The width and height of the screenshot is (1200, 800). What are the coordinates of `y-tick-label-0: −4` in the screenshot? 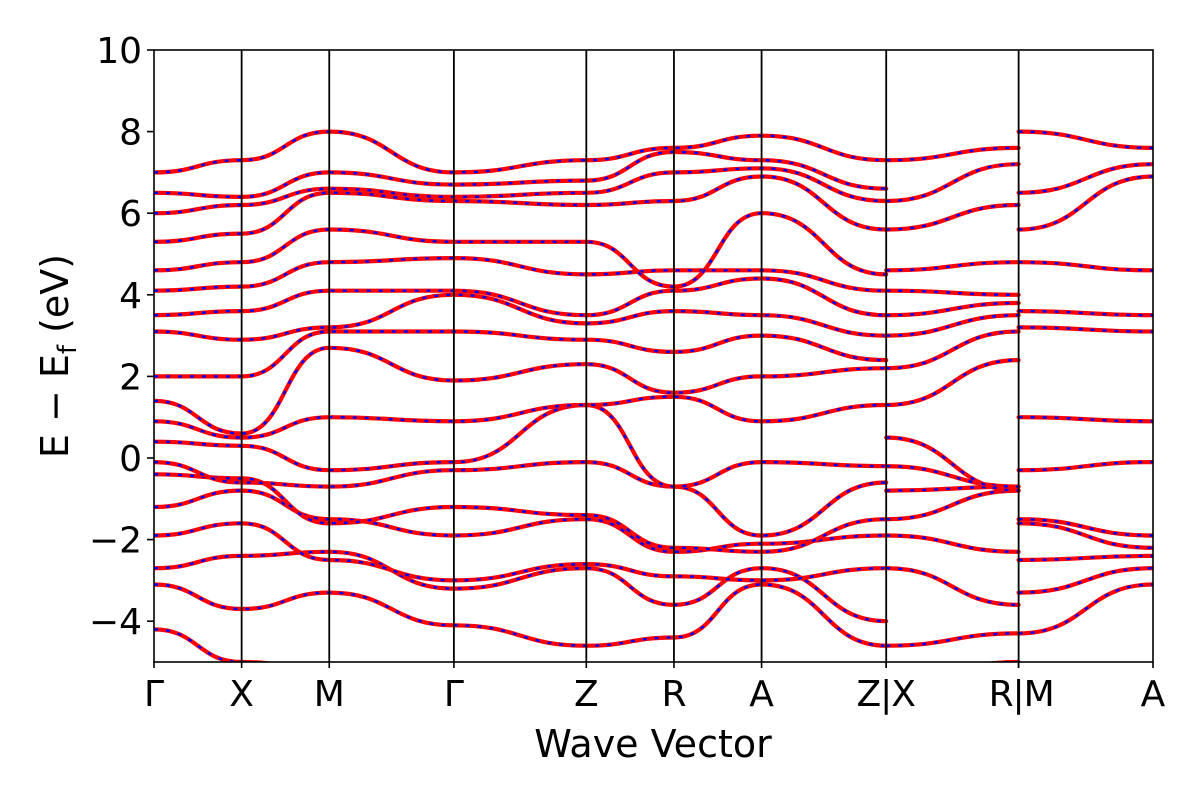 It's located at (115, 622).